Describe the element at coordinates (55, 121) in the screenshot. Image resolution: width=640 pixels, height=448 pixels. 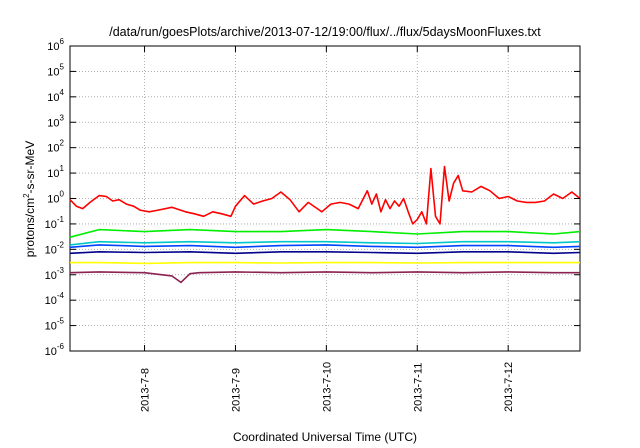
I see `y-tick-label: 10³` at that location.